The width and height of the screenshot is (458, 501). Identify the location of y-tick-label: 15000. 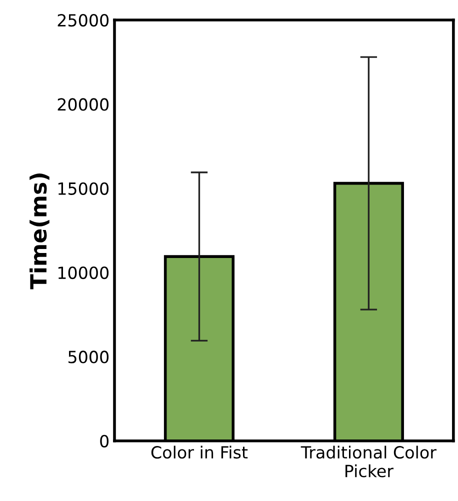
(83, 188).